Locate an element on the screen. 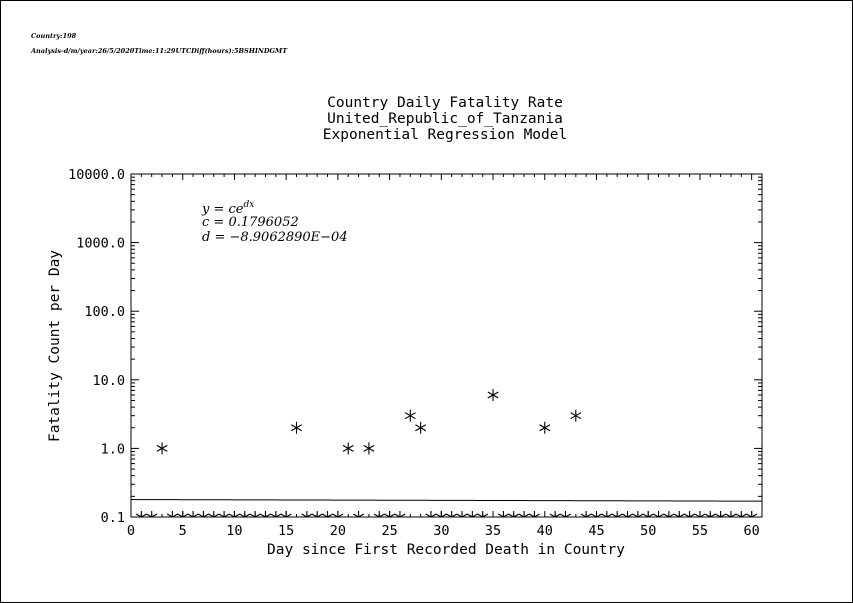 The width and height of the screenshot is (853, 603). equation-d-value: d = −8.9062890E−04 is located at coordinates (275, 237).